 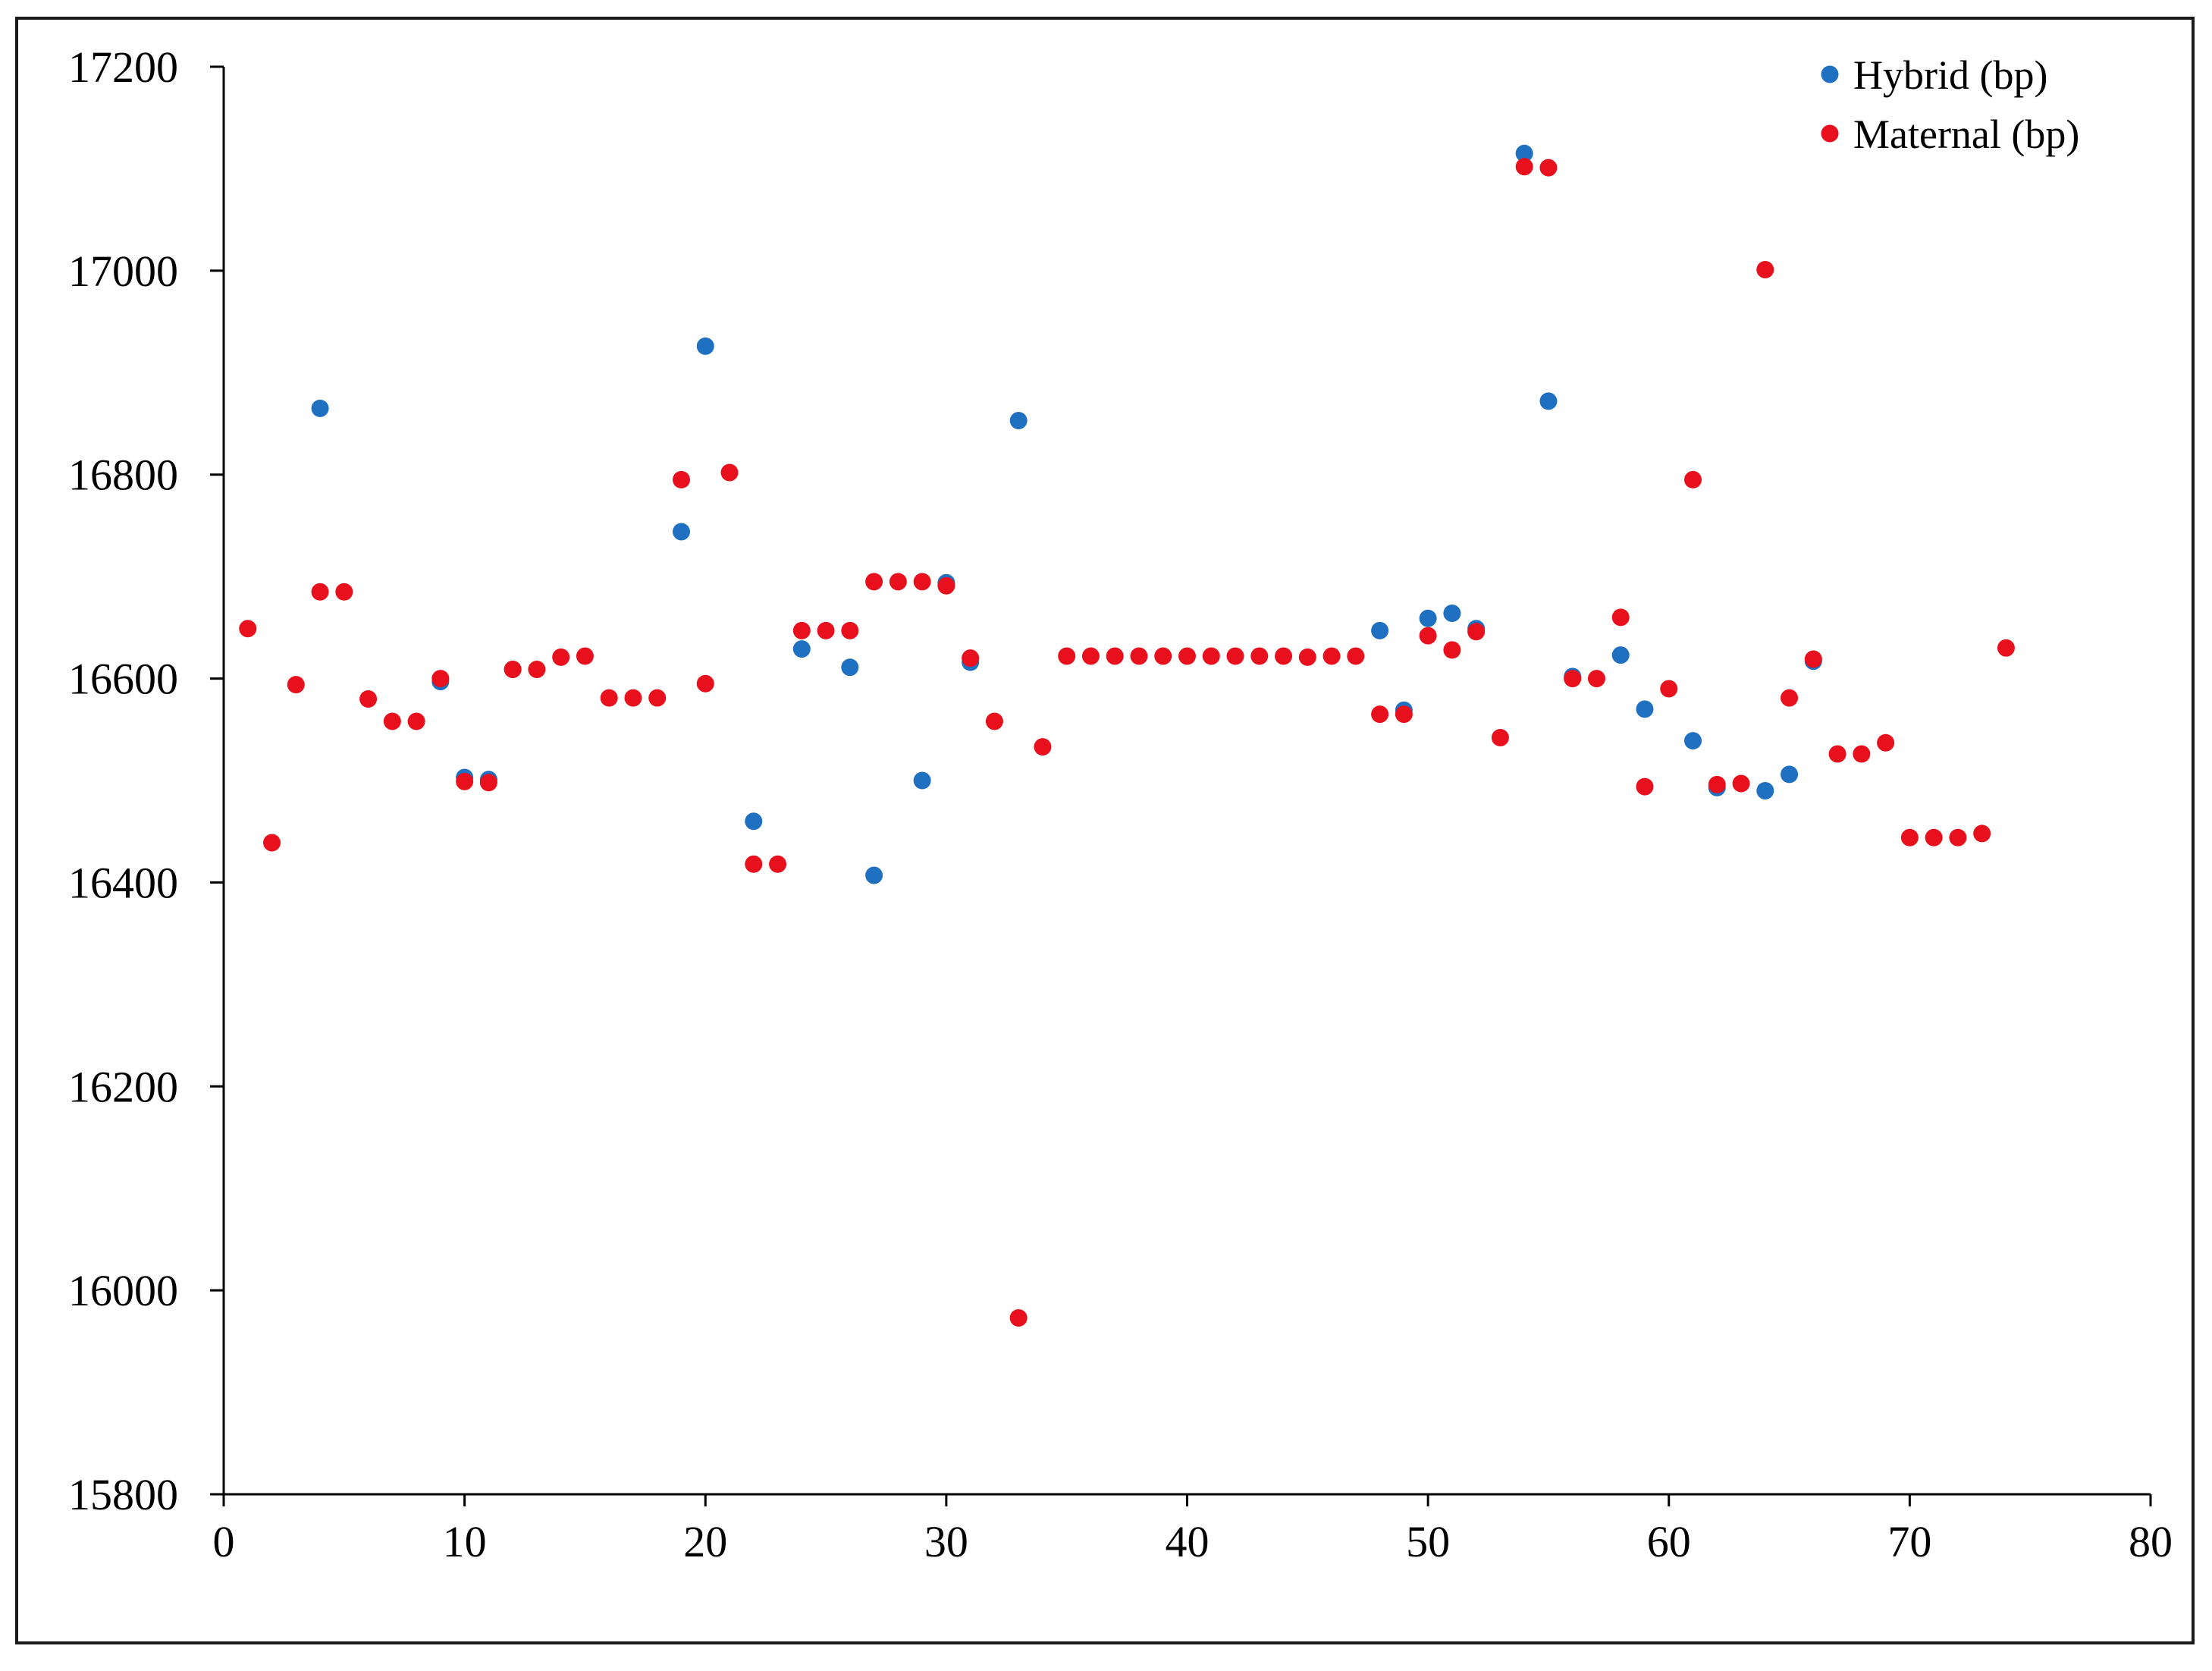 What do you see at coordinates (2151, 1541) in the screenshot?
I see `x-tick-label: 80` at bounding box center [2151, 1541].